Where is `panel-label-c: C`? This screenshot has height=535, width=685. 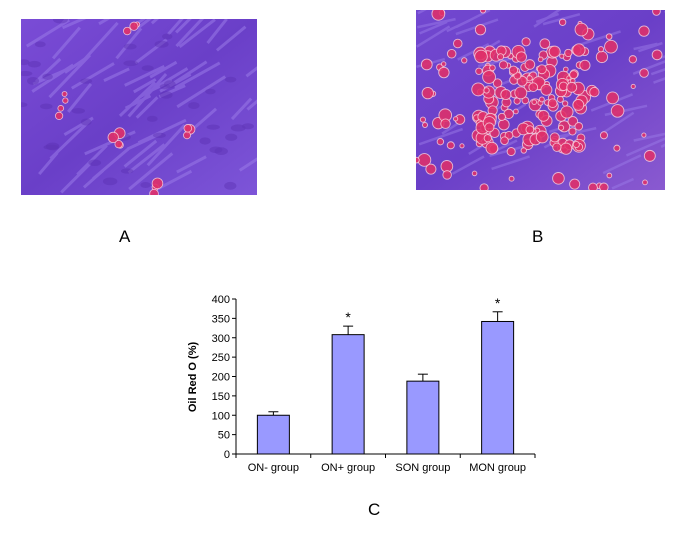 panel-label-c: C is located at coordinates (374, 509).